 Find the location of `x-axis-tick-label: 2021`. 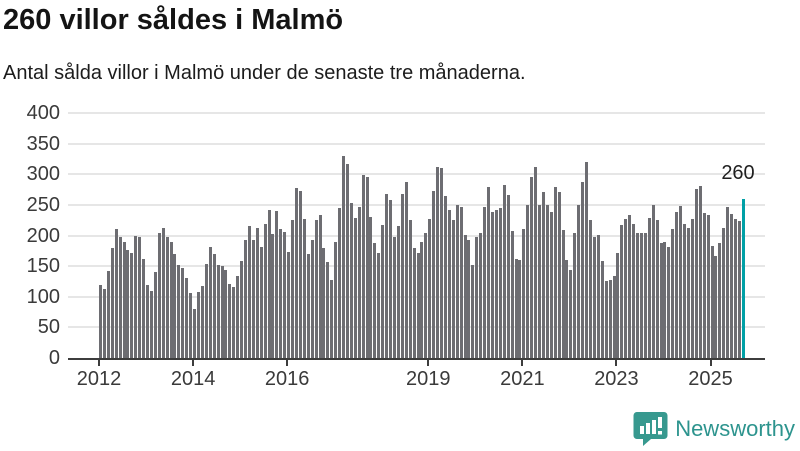

x-axis-tick-label: 2021 is located at coordinates (522, 379).